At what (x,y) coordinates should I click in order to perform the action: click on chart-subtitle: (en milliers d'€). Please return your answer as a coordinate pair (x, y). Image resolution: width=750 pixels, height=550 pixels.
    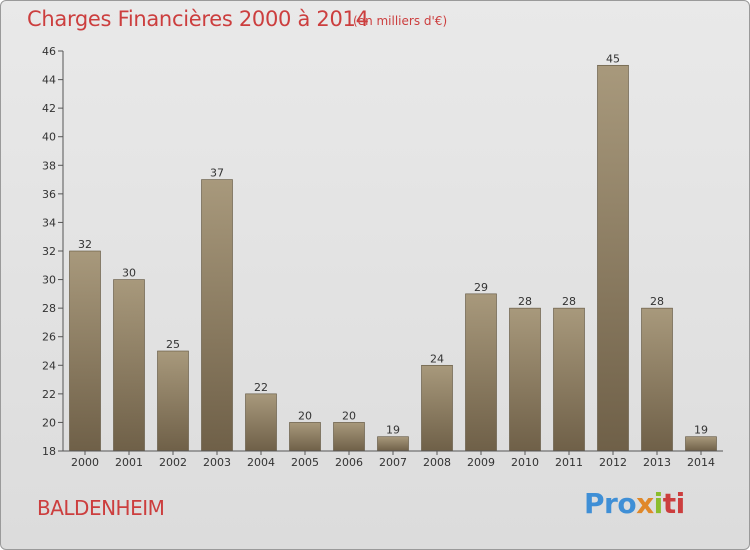
    Looking at the image, I should click on (400, 21).